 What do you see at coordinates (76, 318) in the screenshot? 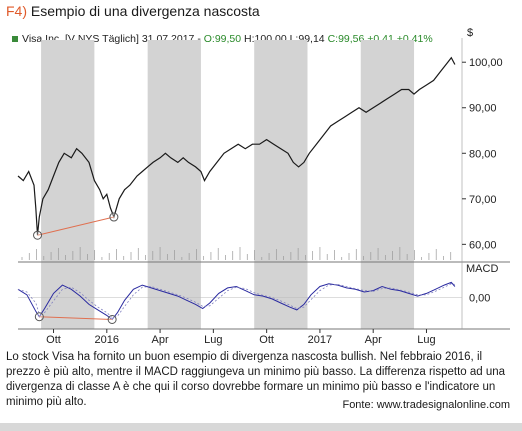
I see `macd-divergence-line` at bounding box center [76, 318].